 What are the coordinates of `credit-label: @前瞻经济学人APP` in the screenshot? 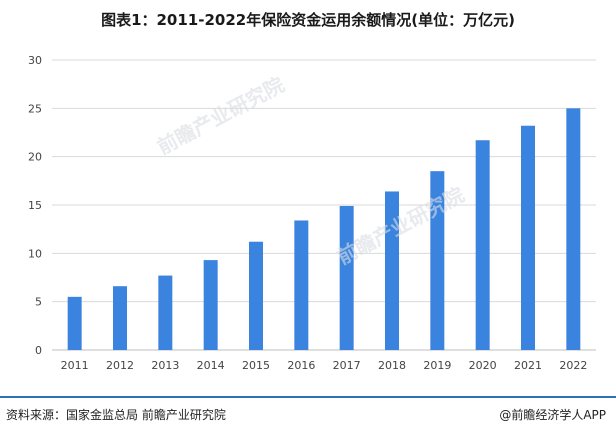 It's located at (552, 415).